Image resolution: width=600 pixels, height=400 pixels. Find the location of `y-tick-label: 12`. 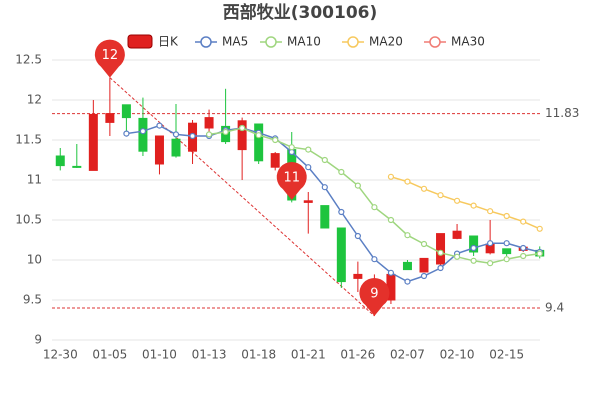

y-tick-label: 12 is located at coordinates (34, 100).